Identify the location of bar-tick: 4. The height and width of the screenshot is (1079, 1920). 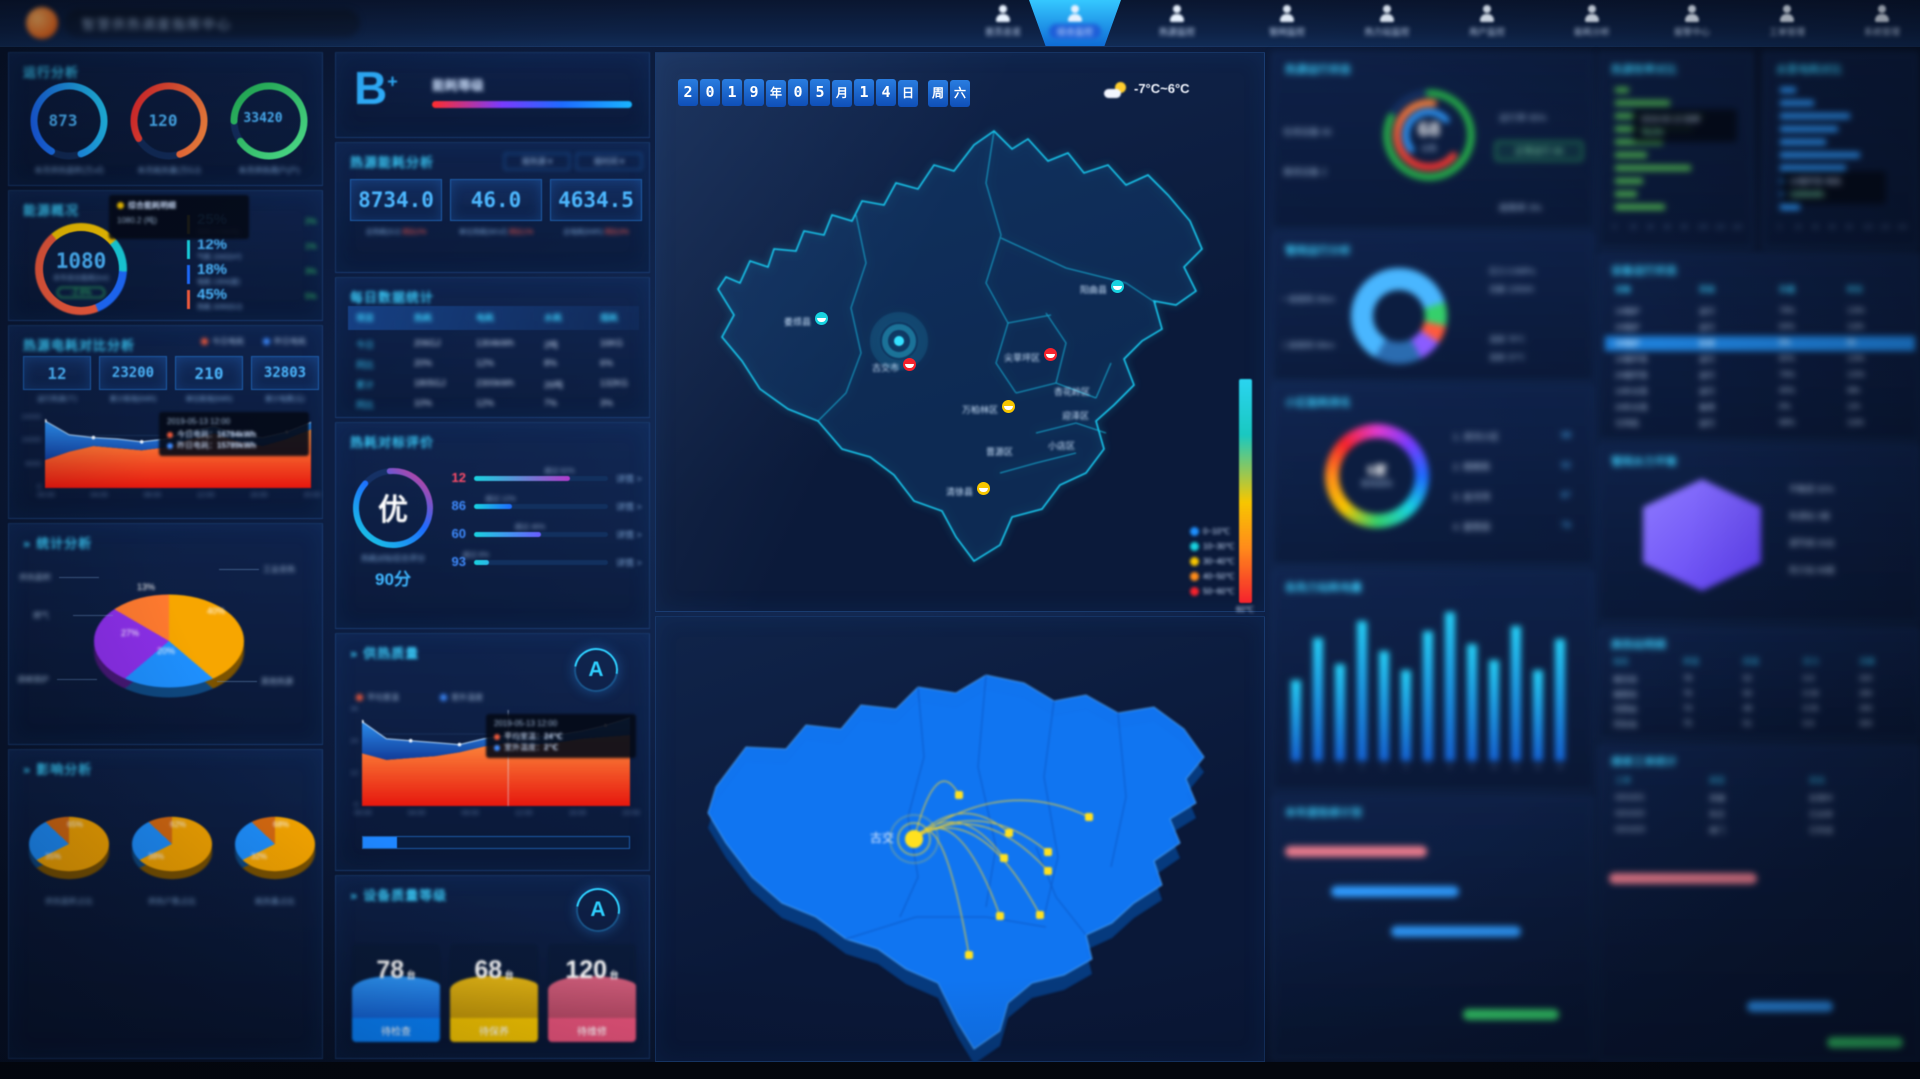
(1362, 768).